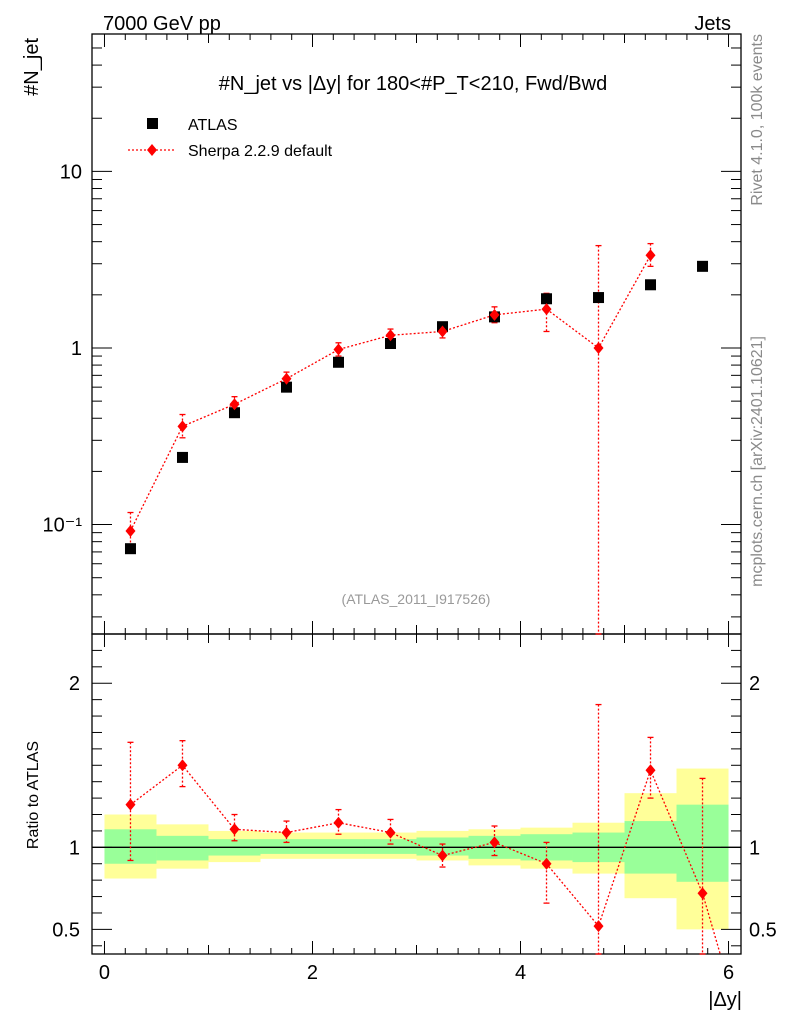 The height and width of the screenshot is (1024, 786). What do you see at coordinates (213, 125) in the screenshot?
I see `legend-atlas-label: ATLAS` at bounding box center [213, 125].